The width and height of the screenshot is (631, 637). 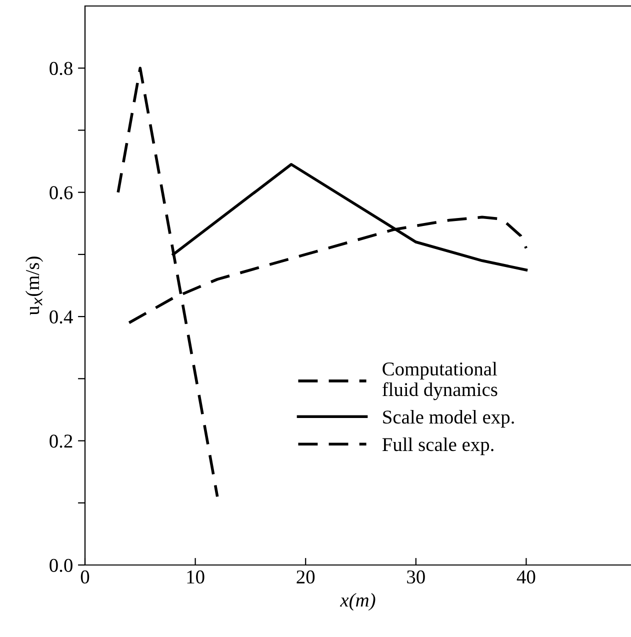 I want to click on legend-label: Scale model exp., so click(x=448, y=419).